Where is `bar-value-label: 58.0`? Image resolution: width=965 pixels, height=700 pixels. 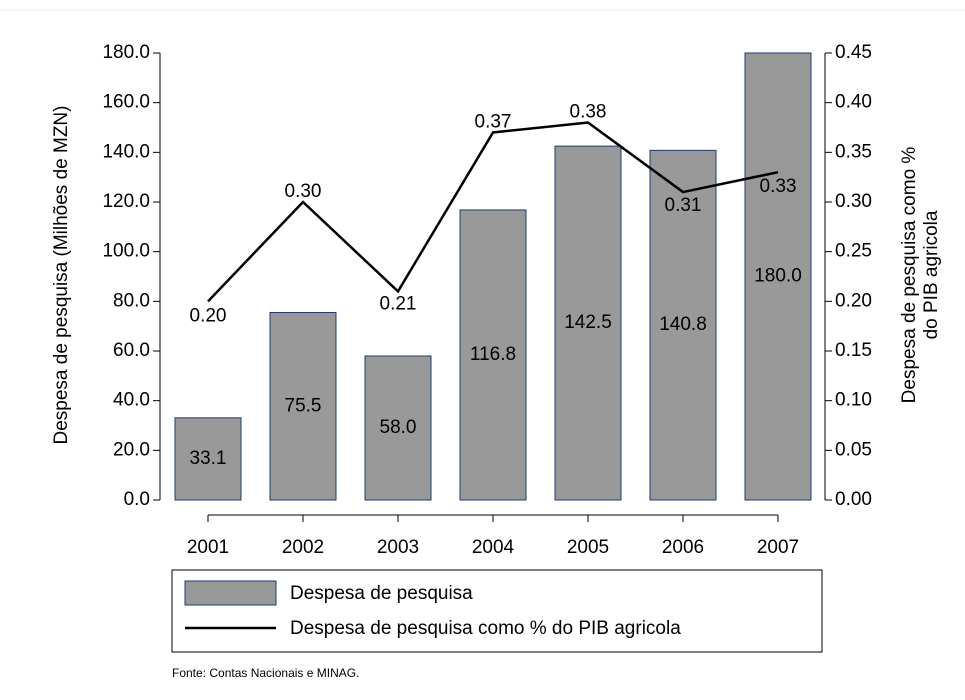
bar-value-label: 58.0 is located at coordinates (398, 427).